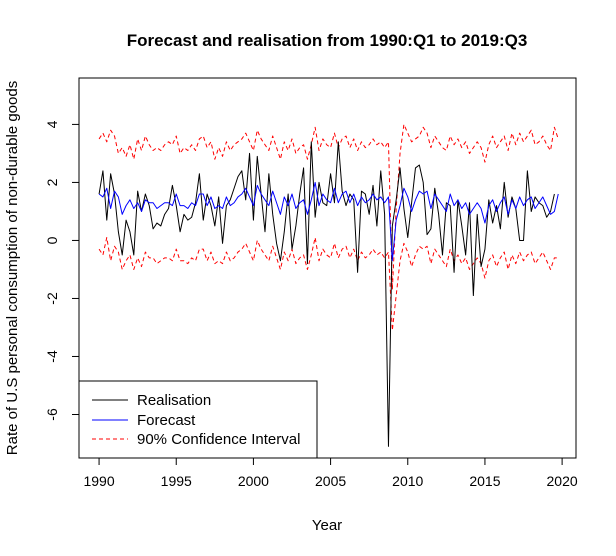  What do you see at coordinates (328, 221) in the screenshot?
I see `forecast-line` at bounding box center [328, 221].